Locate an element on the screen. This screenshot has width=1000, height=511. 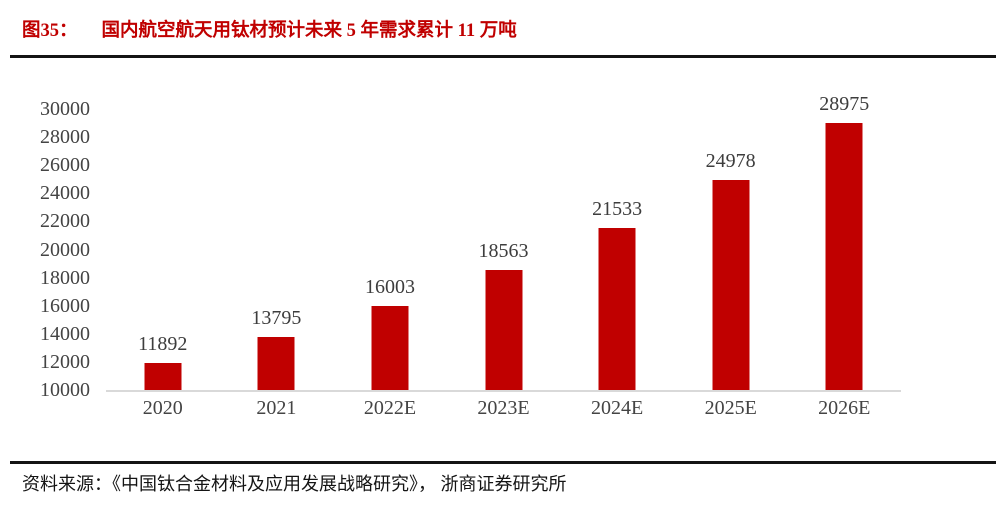
y-tick-label: 10000 is located at coordinates (65, 390).